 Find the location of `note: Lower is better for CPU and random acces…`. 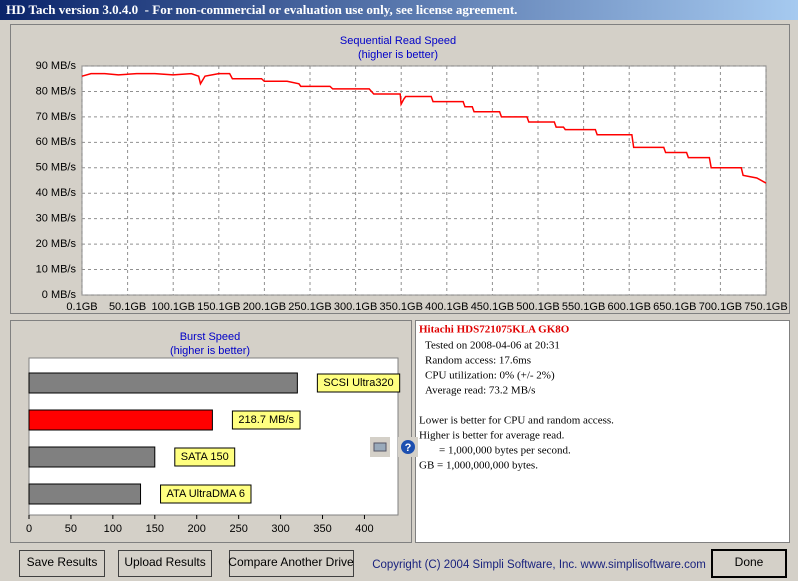

note: Lower is better for CPU and random acces… is located at coordinates (516, 421).